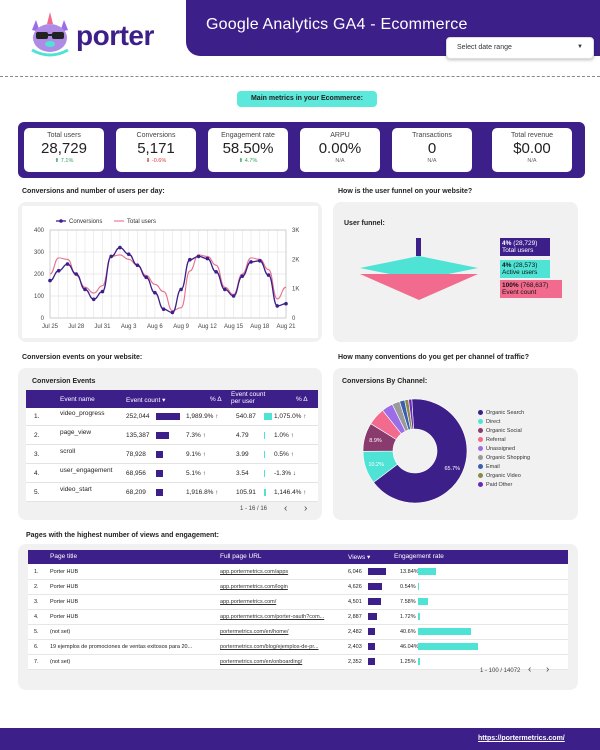  What do you see at coordinates (294, 319) in the screenshot?
I see `y-right-tick: 0` at bounding box center [294, 319].